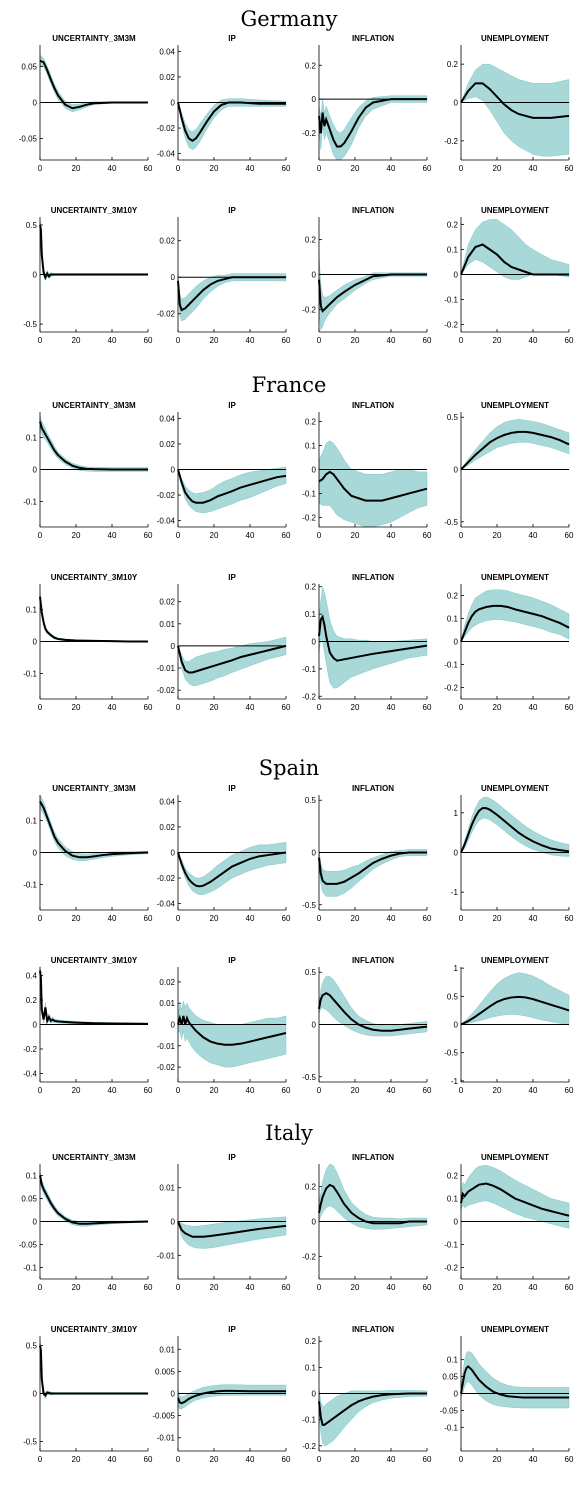  I want to click on y-tick-label: -0.02, so click(166, 690).